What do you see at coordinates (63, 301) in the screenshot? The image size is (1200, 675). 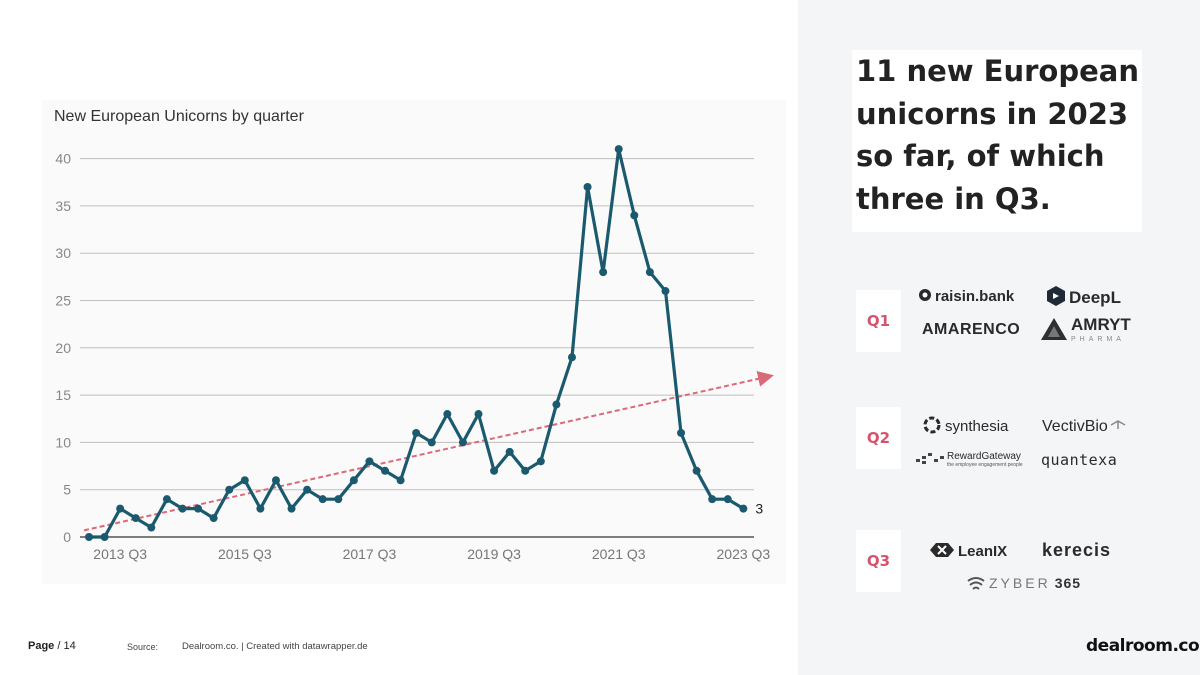 I see `y-tick-label: 25` at bounding box center [63, 301].